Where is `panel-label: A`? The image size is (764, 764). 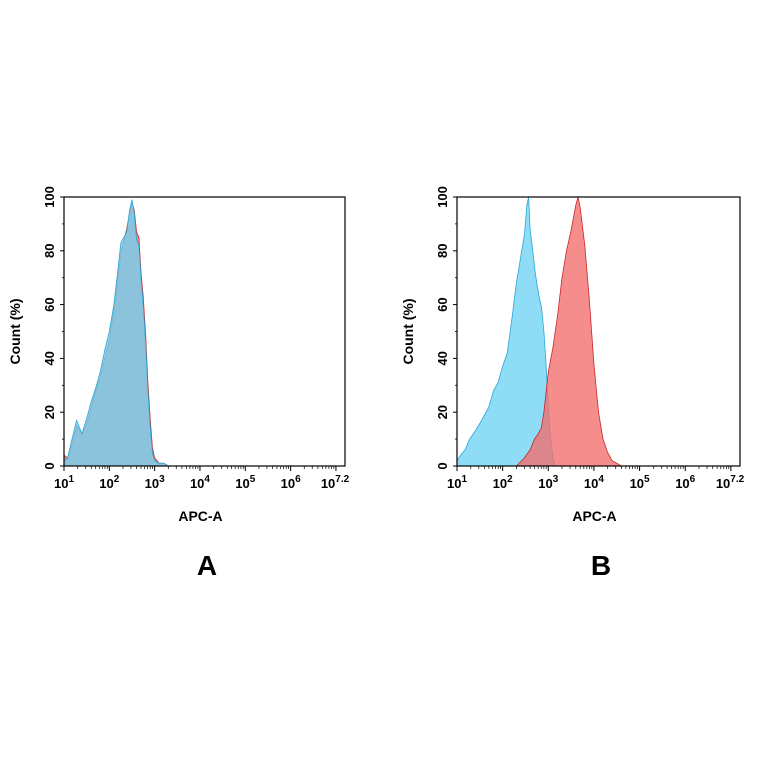
panel-label: A is located at coordinates (207, 565).